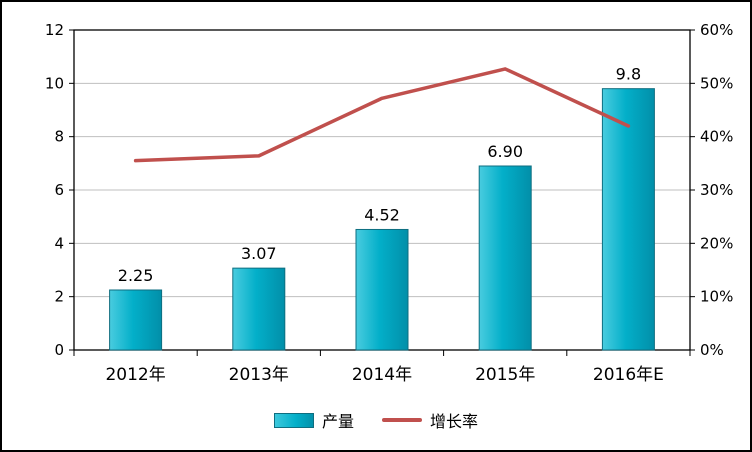 The image size is (752, 452). Describe the element at coordinates (505, 258) in the screenshot. I see `bar-2015年` at that location.